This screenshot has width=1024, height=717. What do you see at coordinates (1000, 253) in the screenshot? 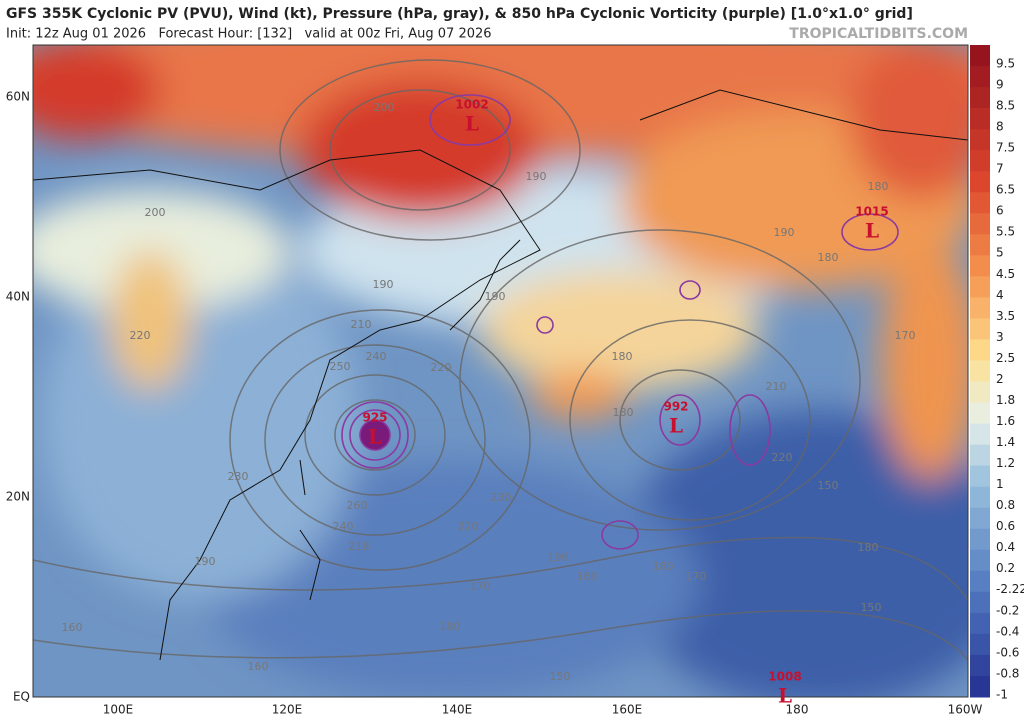
I see `colorbar-label: 5` at bounding box center [1000, 253].